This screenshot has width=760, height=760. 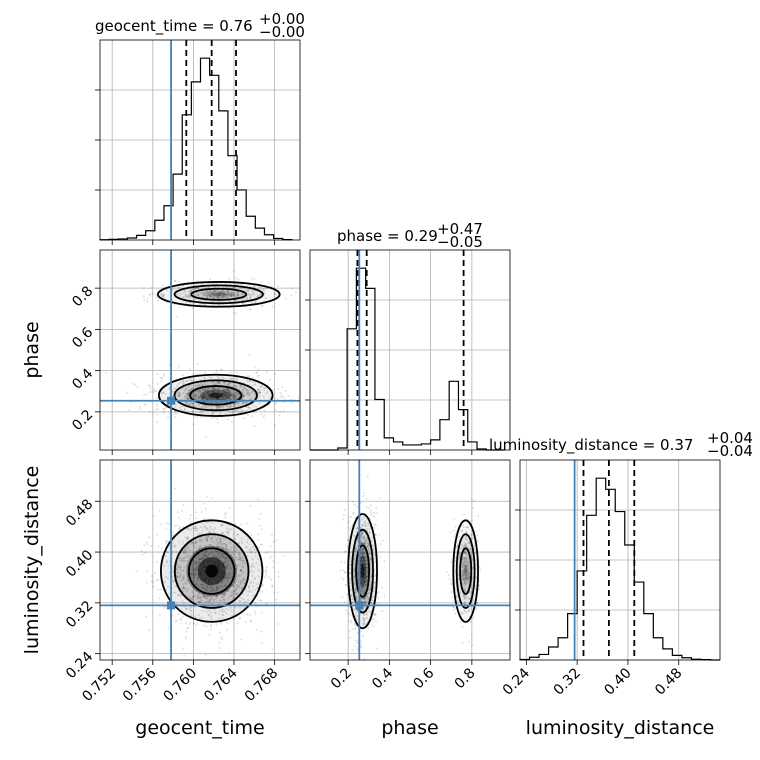 What do you see at coordinates (140, 685) in the screenshot?
I see `xtick-label-geocent_time-1: 0.756` at bounding box center [140, 685].